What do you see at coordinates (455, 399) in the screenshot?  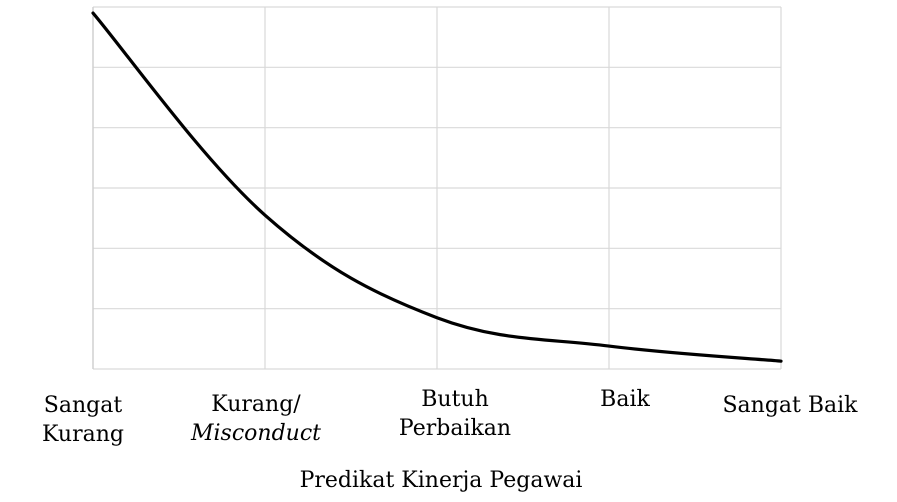 I see `x-tick-label-line: Butuh` at bounding box center [455, 399].